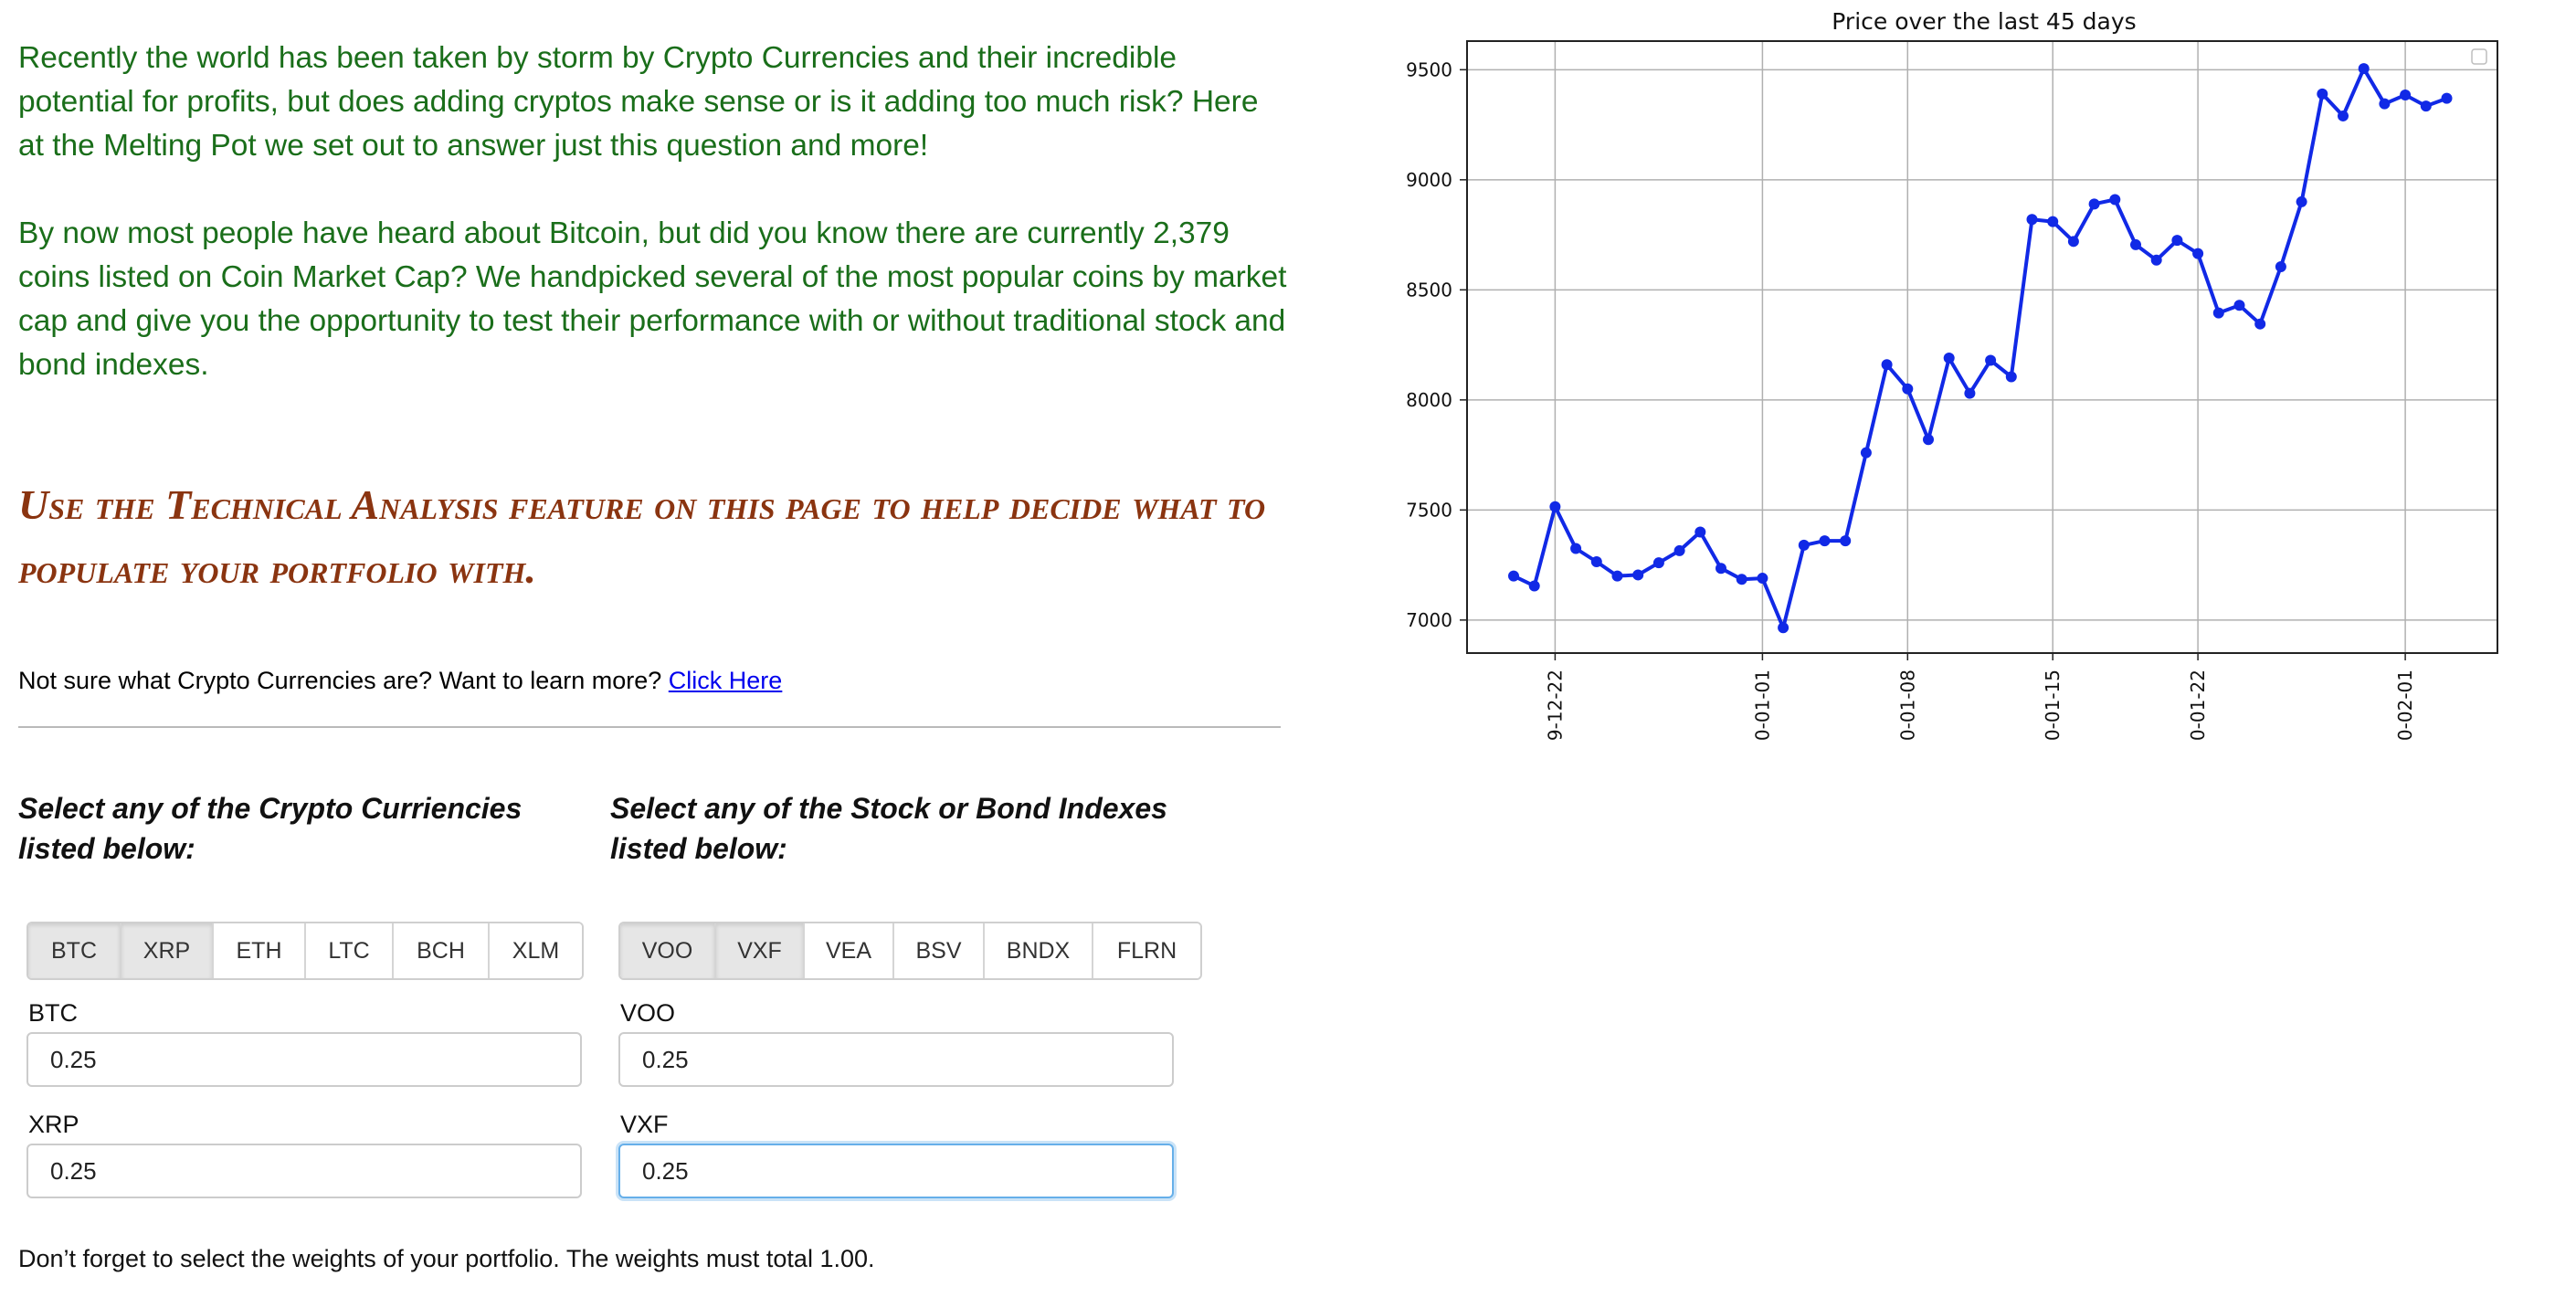 The height and width of the screenshot is (1297, 2576). I want to click on stock-button-group: VOO VXF VEA BSV BNDX FLRN, so click(910, 951).